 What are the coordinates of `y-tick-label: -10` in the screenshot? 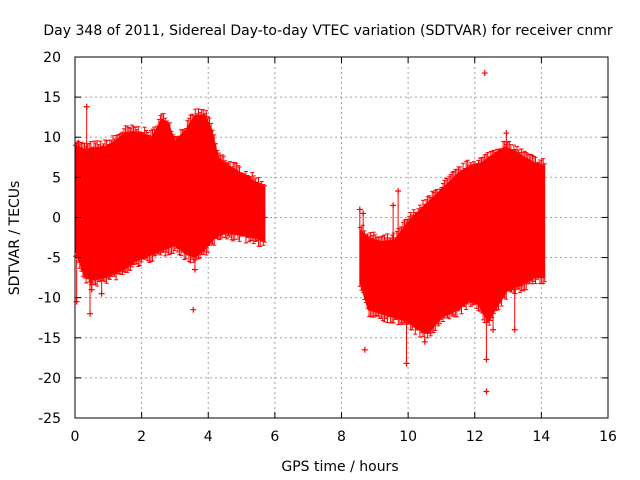 It's located at (49, 299).